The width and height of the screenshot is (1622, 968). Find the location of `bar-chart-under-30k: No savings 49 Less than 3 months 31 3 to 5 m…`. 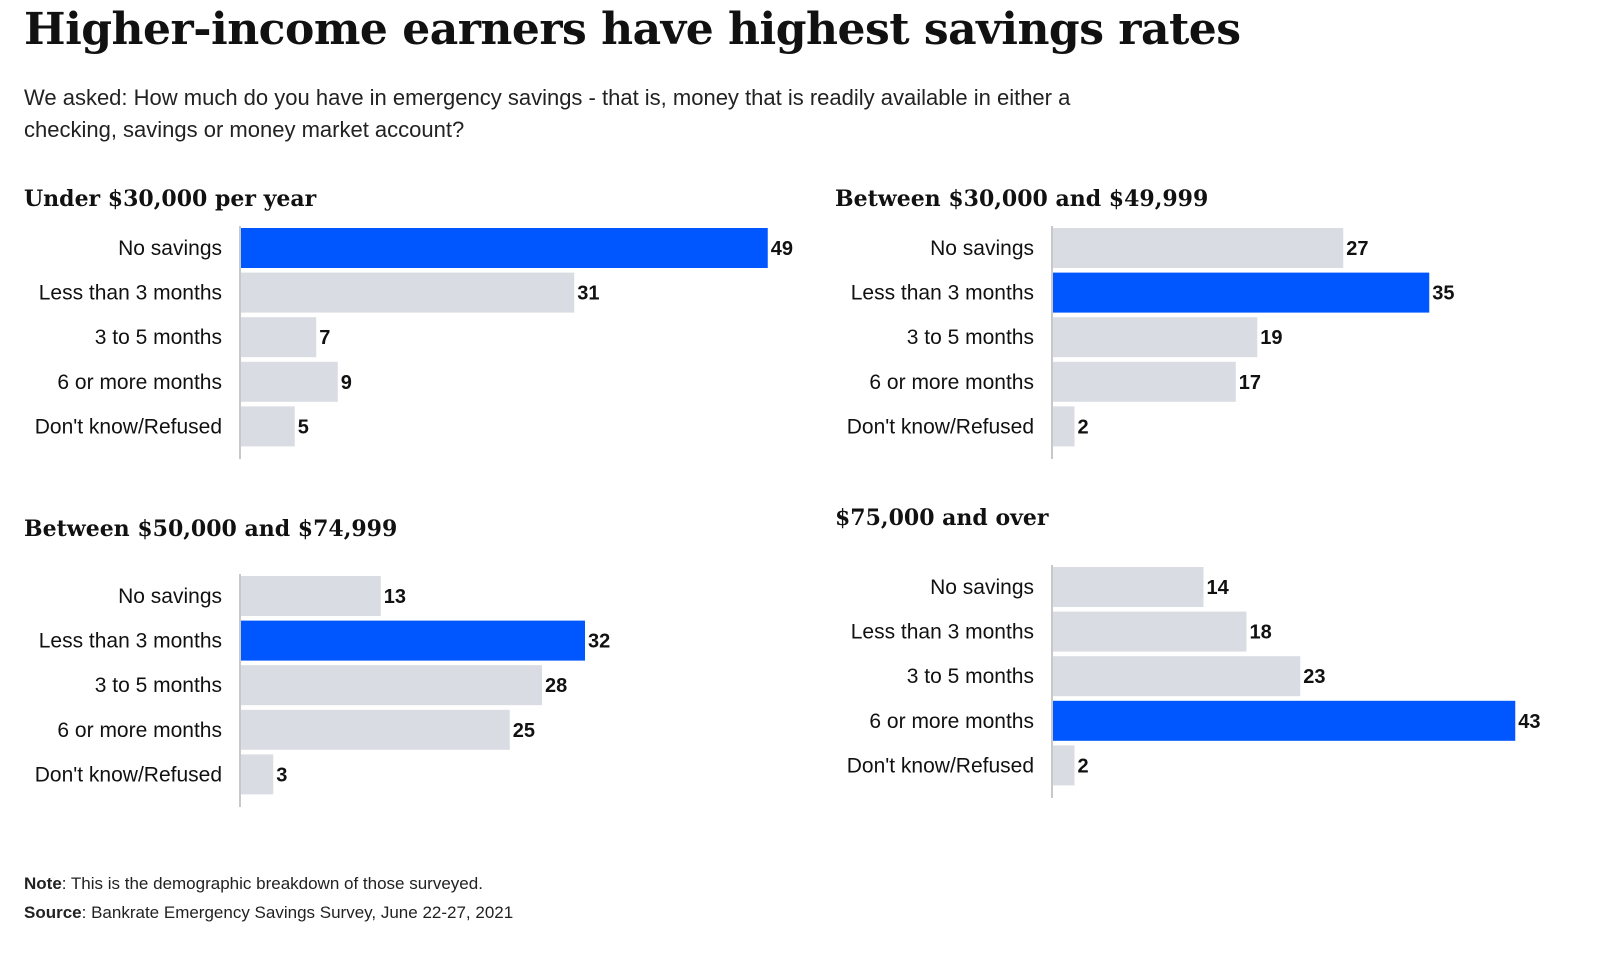

bar-chart-under-30k: No savings 49 Less than 3 months 31 3 to 5 m… is located at coordinates (414, 342).